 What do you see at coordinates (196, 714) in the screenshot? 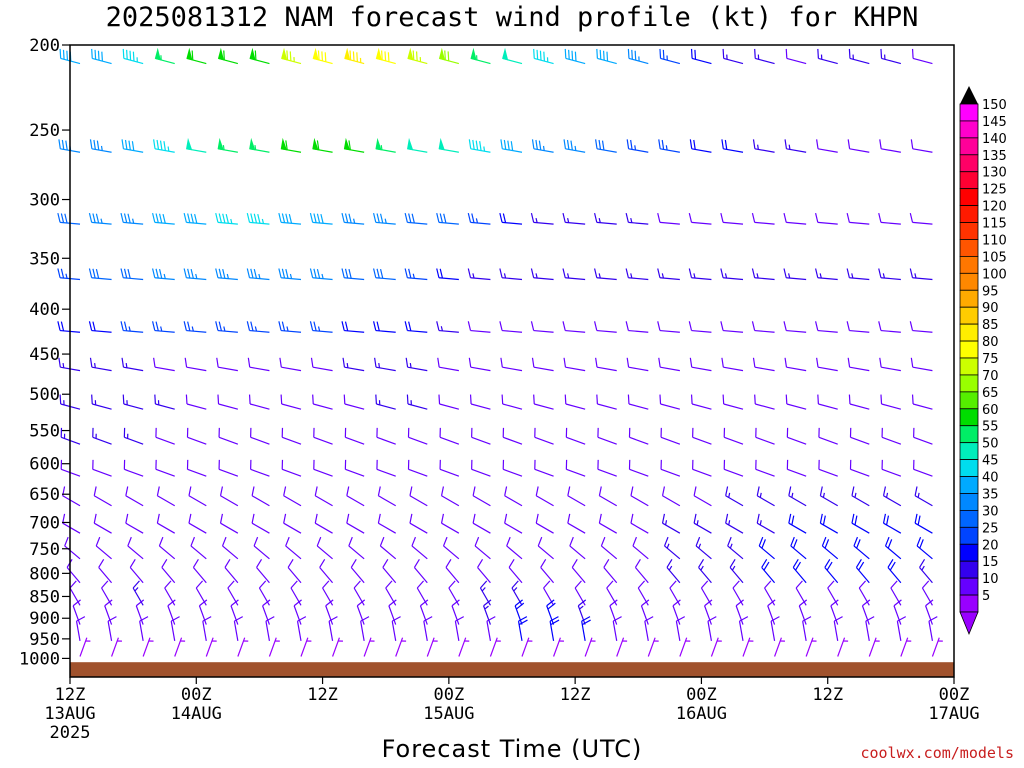
I see `x-tick-label: 14AUG` at bounding box center [196, 714].